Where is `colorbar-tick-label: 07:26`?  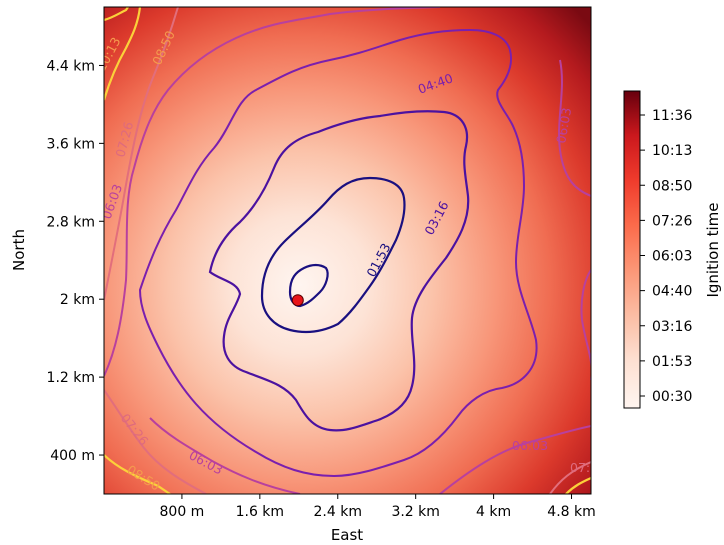
colorbar-tick-label: 07:26 is located at coordinates (672, 221).